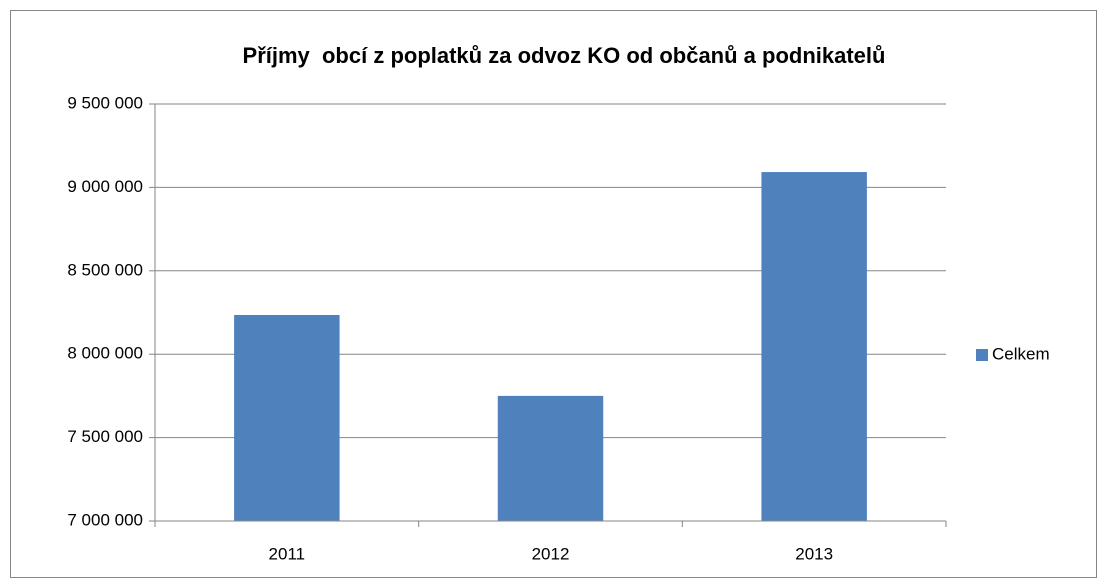 This screenshot has height=585, width=1107. What do you see at coordinates (105, 353) in the screenshot?
I see `y-tick-label: 8 000 000` at bounding box center [105, 353].